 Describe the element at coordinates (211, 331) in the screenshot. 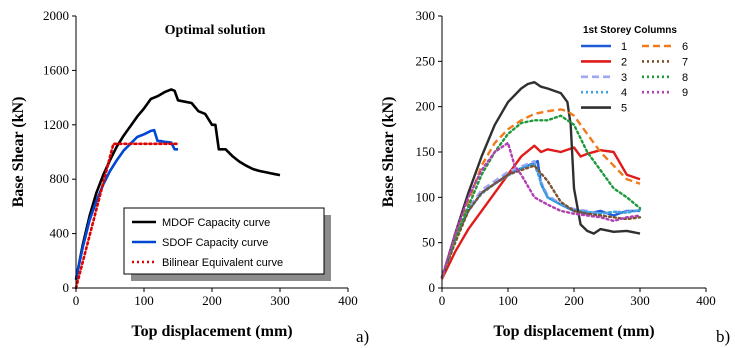

I see `chart-a-x-axis-label: Top displacement (mm)` at that location.